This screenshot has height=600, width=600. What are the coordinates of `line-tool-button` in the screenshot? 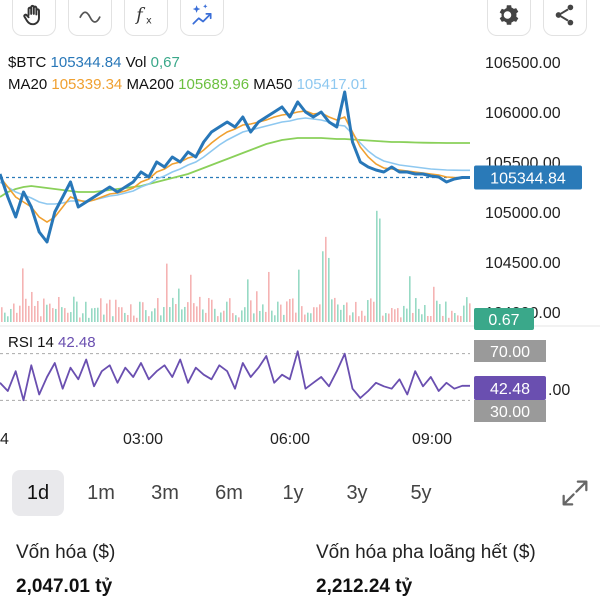 It's located at (90, 18).